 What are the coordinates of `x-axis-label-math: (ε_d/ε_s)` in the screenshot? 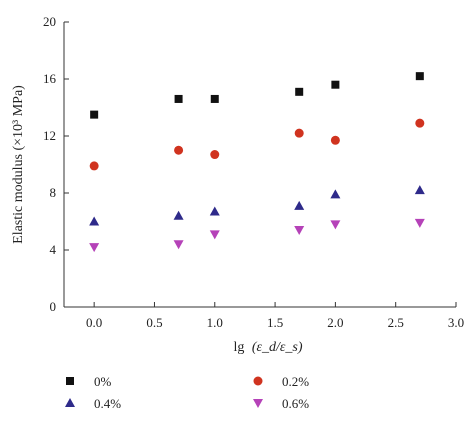 It's located at (277, 347).